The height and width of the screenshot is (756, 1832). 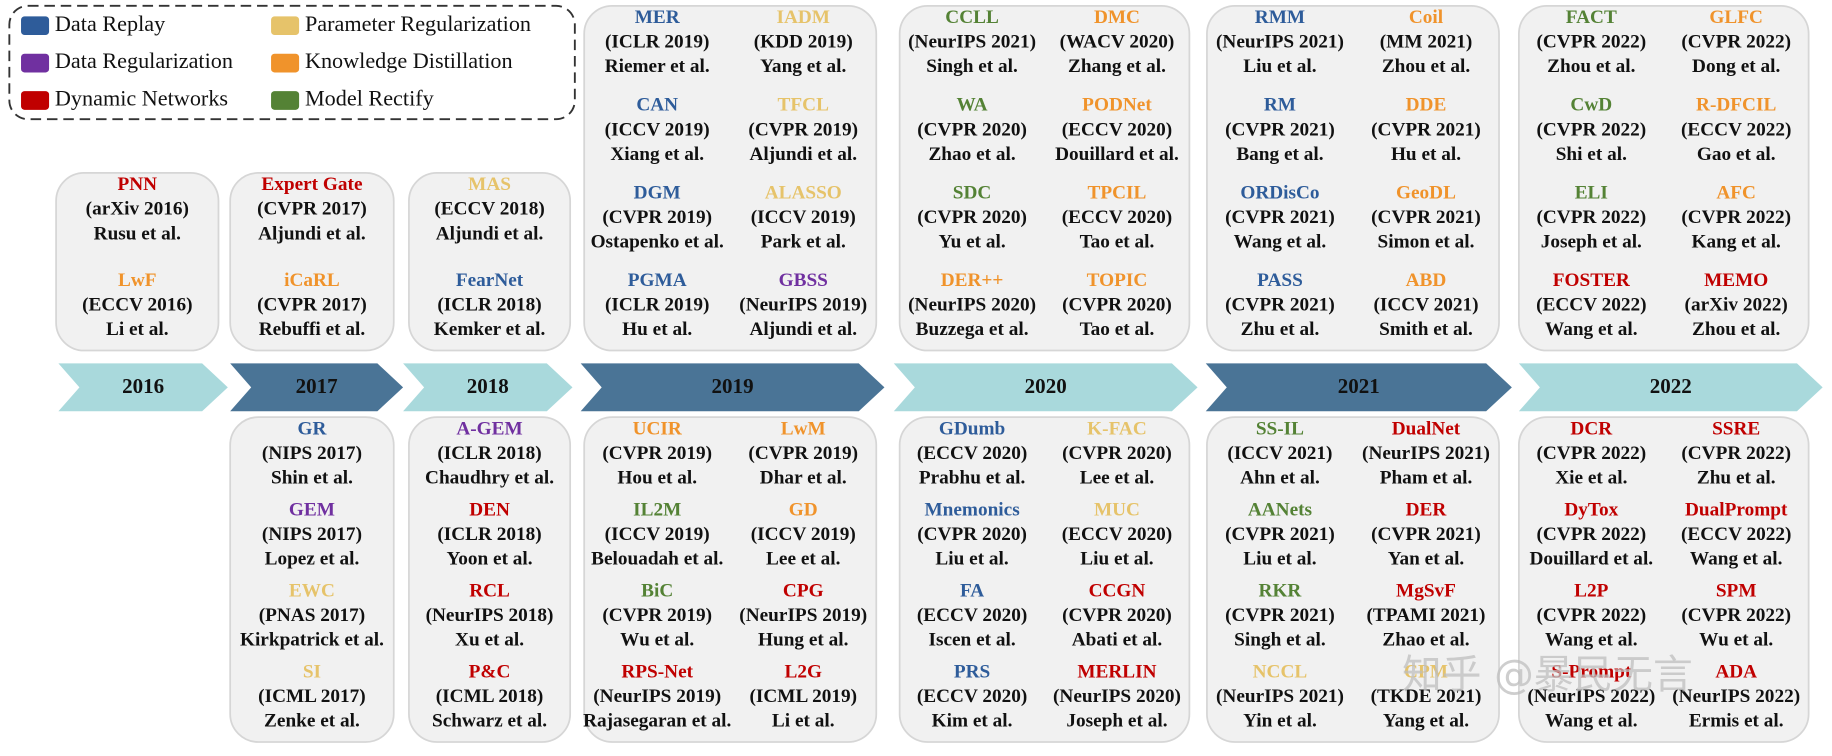 What do you see at coordinates (972, 329) in the screenshot?
I see `method-authors: Buzzega et al.` at bounding box center [972, 329].